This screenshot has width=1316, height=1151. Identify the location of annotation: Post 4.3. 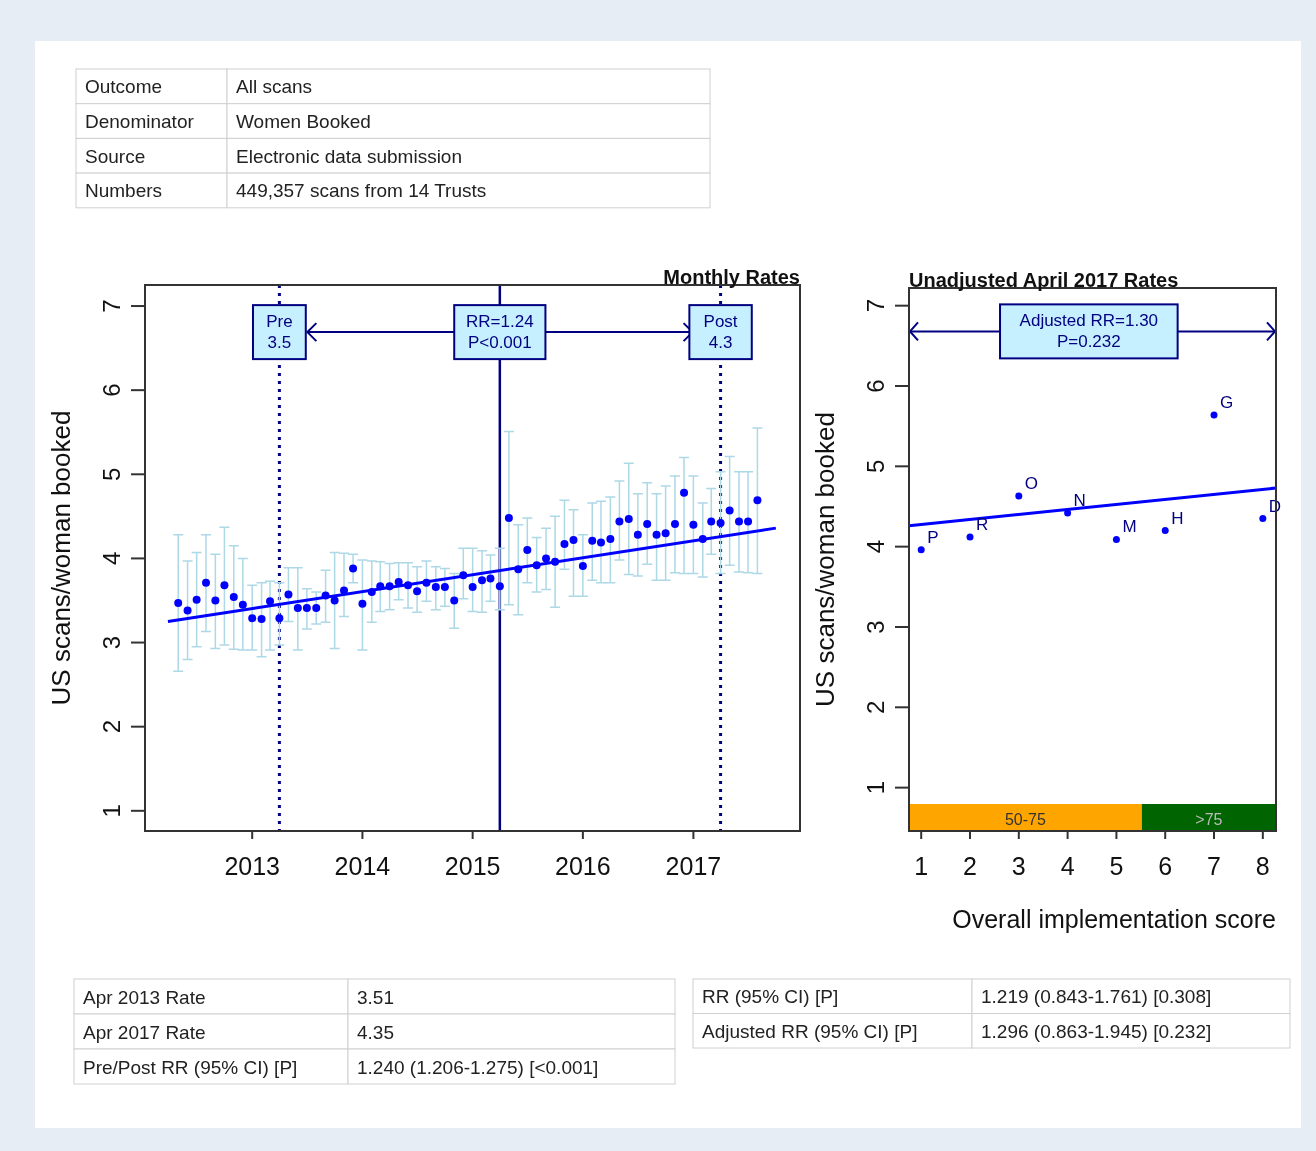
(720, 332).